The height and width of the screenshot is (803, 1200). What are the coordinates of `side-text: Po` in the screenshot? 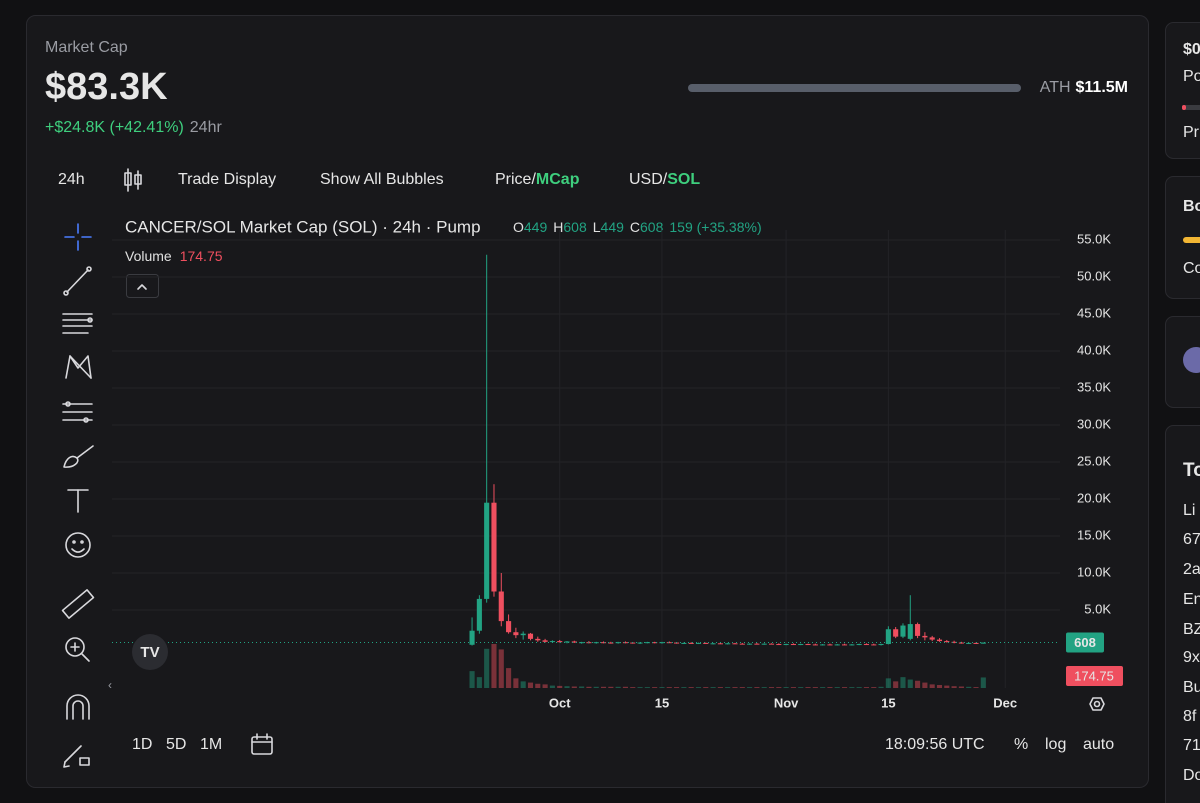 It's located at (1191, 76).